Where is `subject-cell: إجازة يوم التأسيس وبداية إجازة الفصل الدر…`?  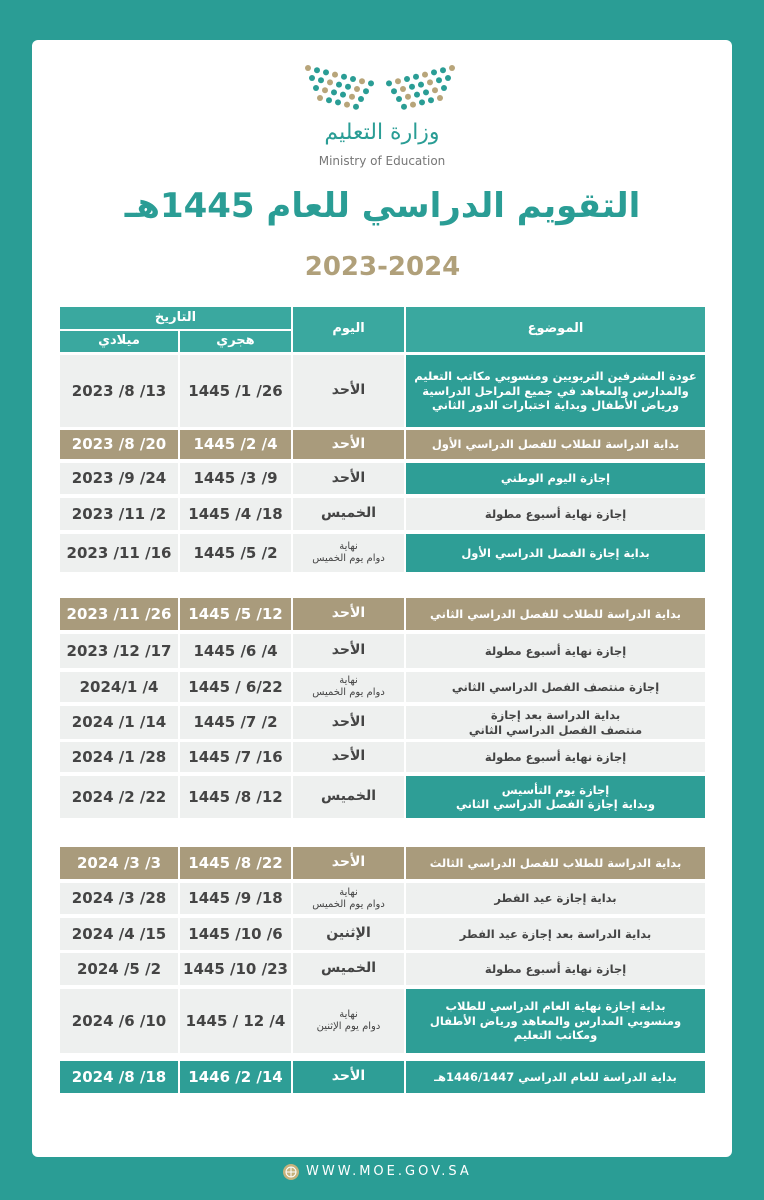
subject-cell: إجازة يوم التأسيس وبداية إجازة الفصل الدر… is located at coordinates (555, 797).